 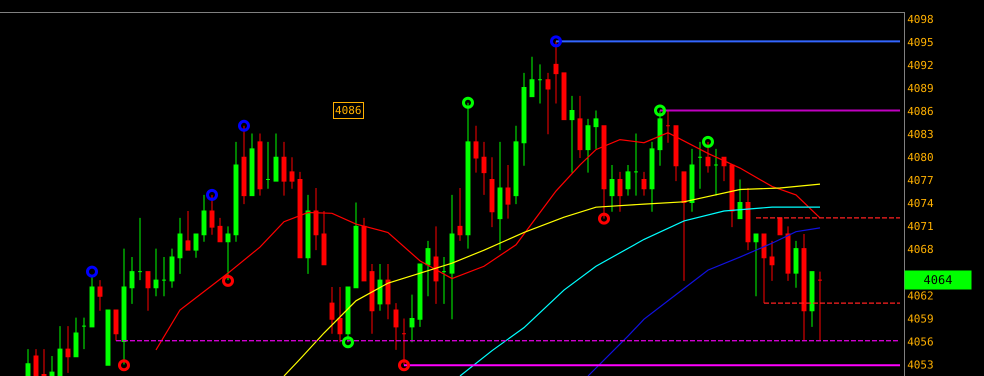 What do you see at coordinates (938, 280) in the screenshot?
I see `text: 4064` at bounding box center [938, 280].